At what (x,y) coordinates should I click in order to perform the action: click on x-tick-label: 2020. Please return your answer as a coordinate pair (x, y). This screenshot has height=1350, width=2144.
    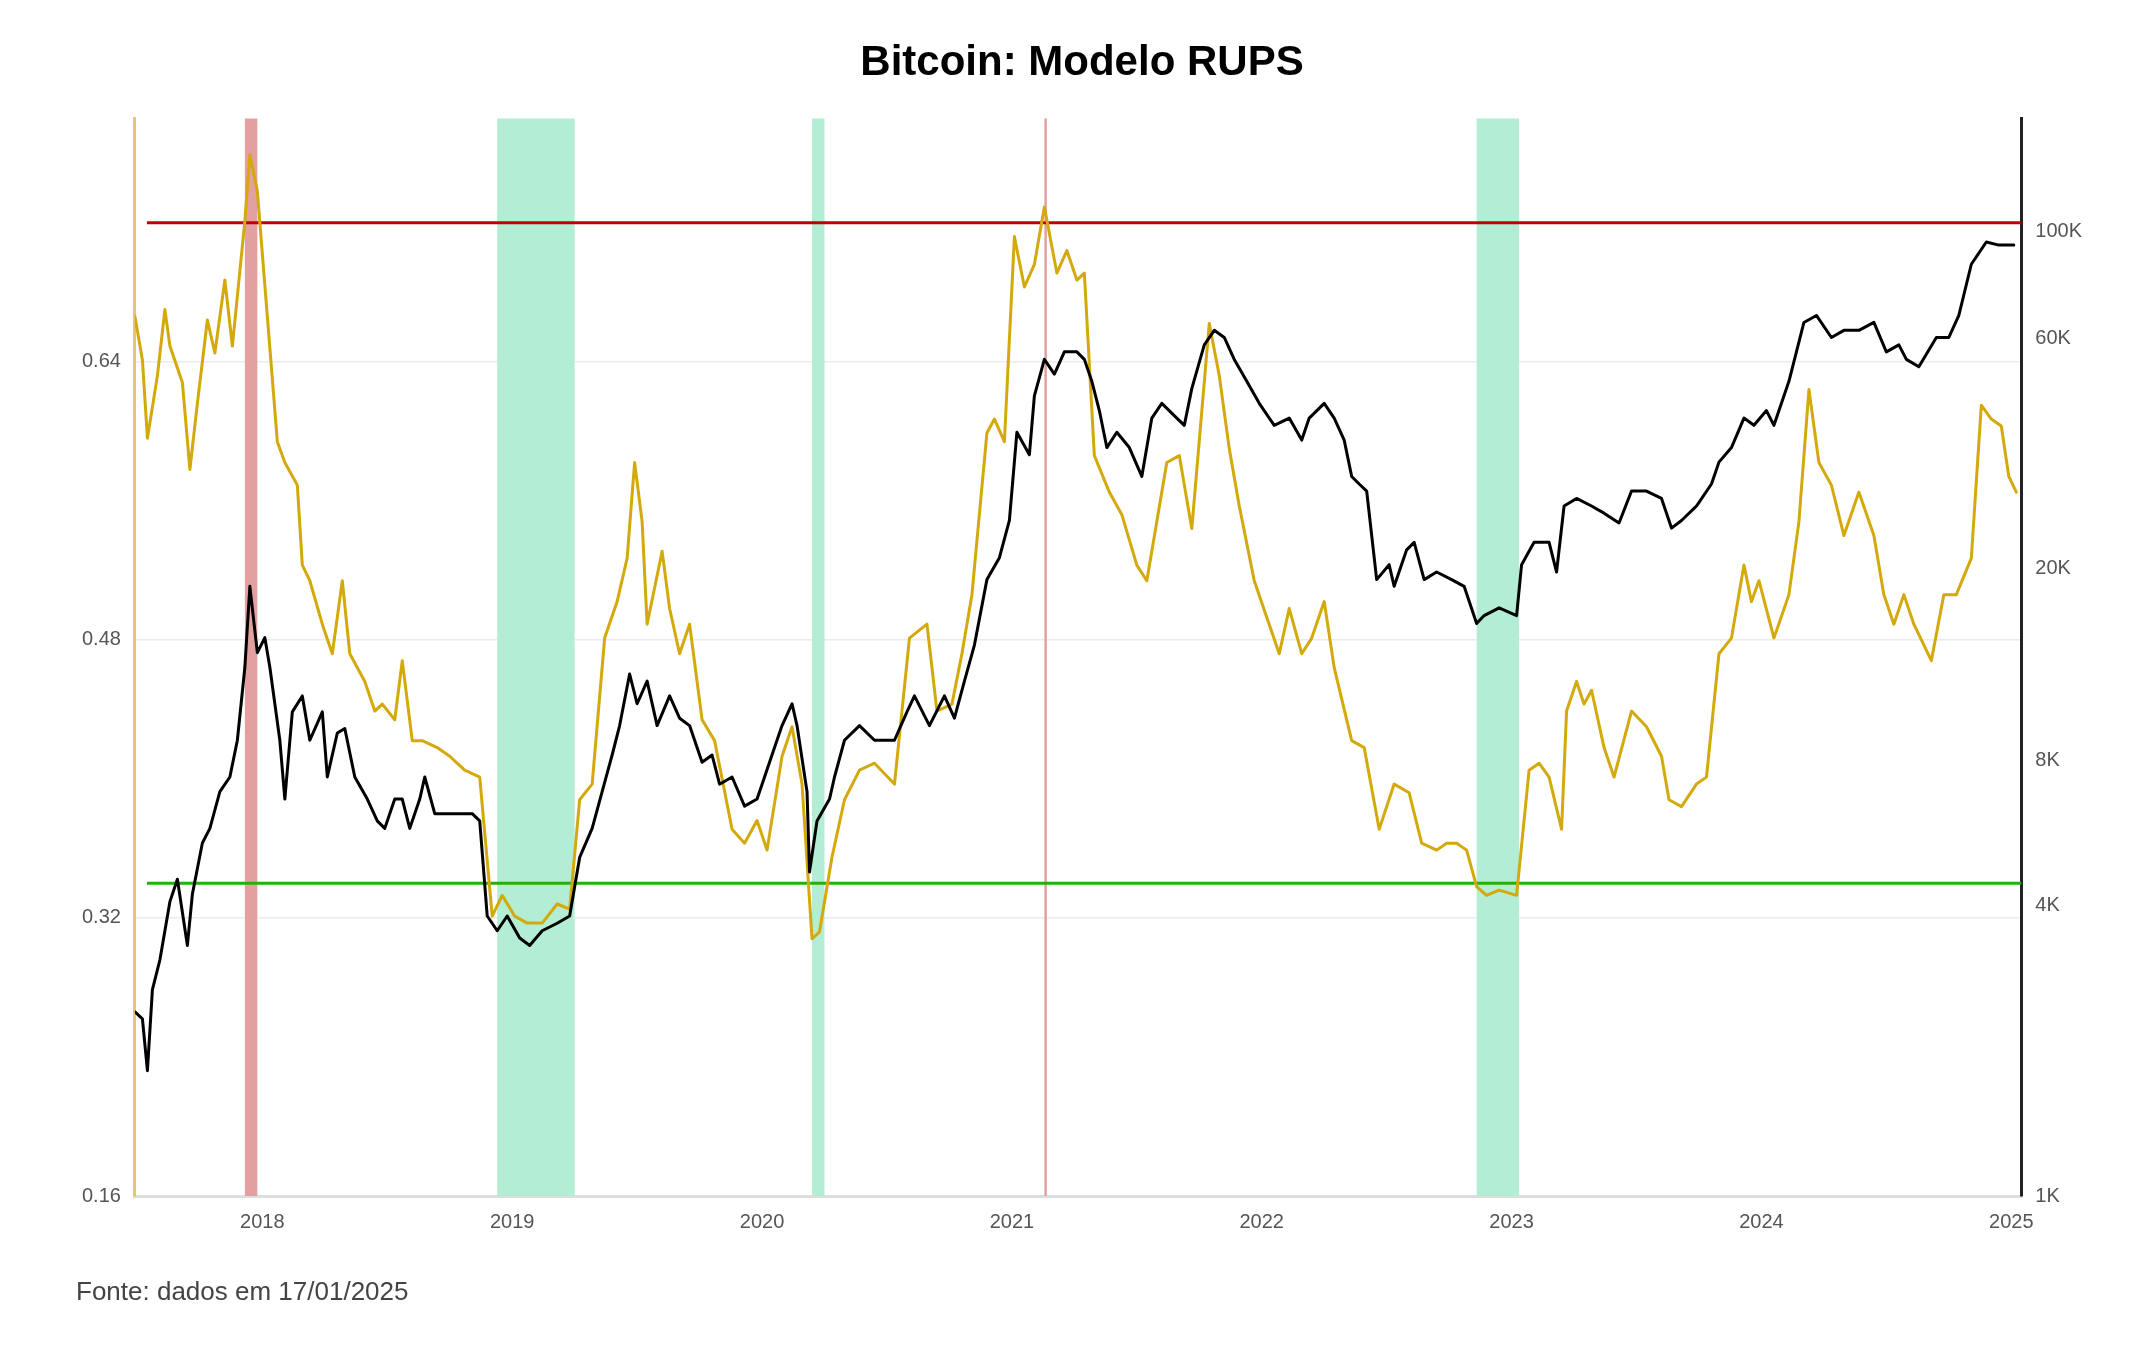
    Looking at the image, I should click on (762, 1220).